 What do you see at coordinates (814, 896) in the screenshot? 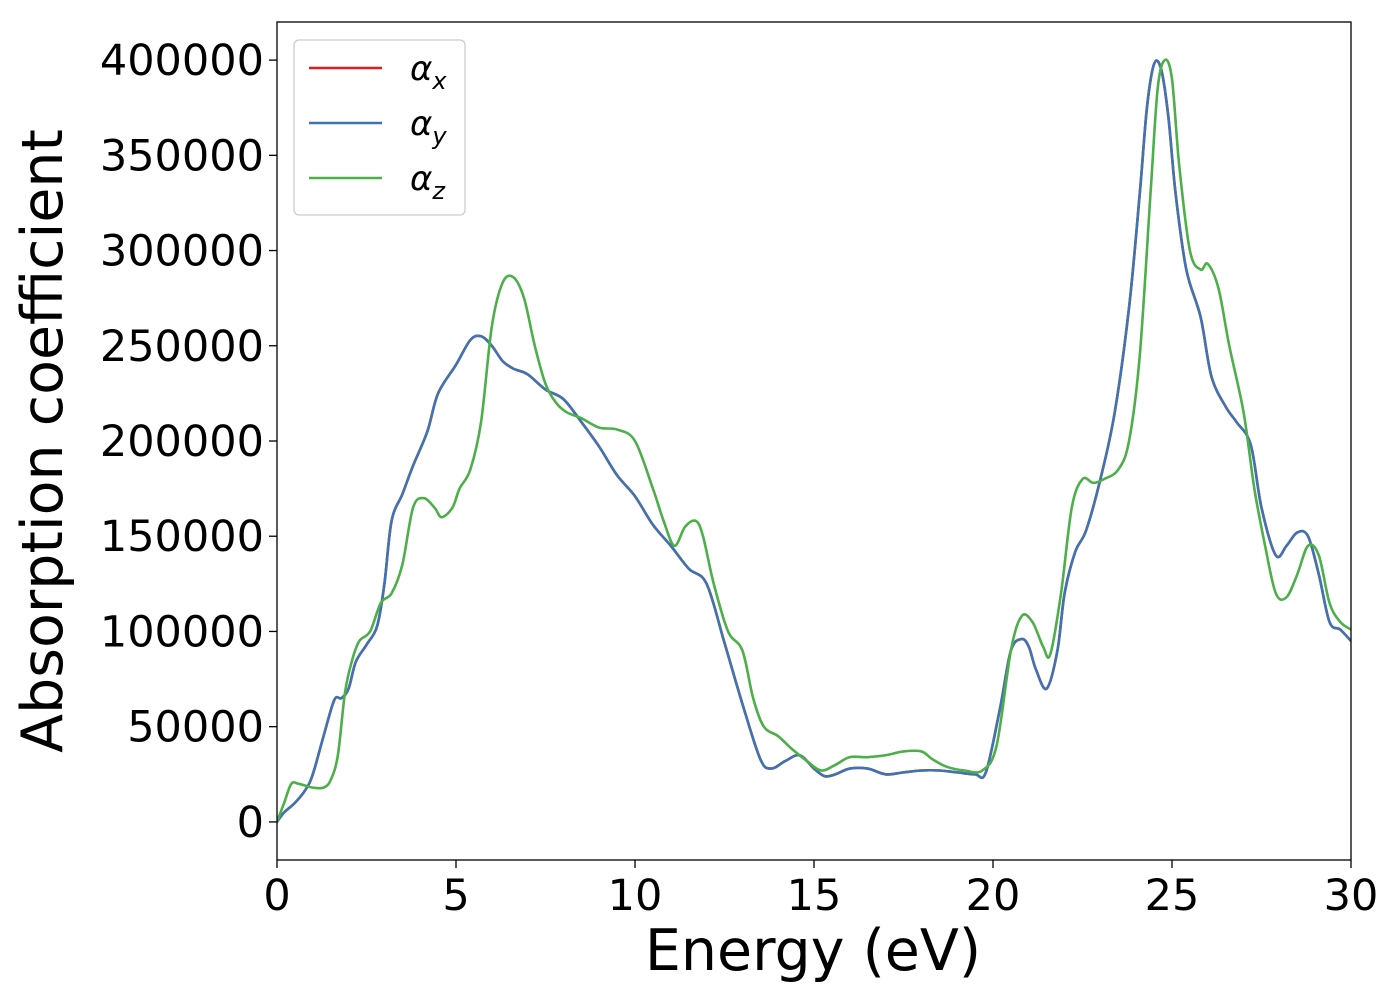
I see `x-tick-label: 15` at bounding box center [814, 896].